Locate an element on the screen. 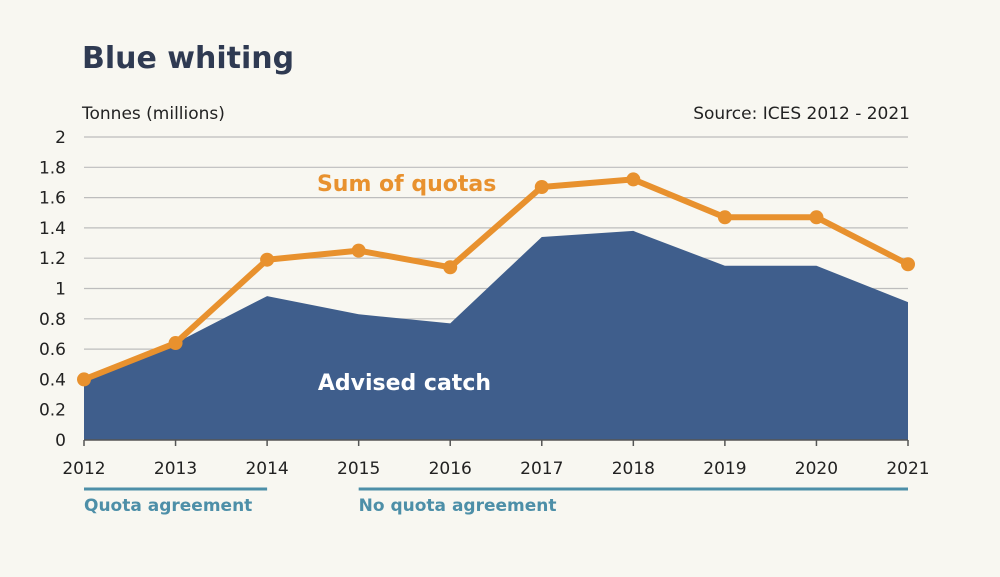  y-tick-label: 0.6 is located at coordinates (52, 350).